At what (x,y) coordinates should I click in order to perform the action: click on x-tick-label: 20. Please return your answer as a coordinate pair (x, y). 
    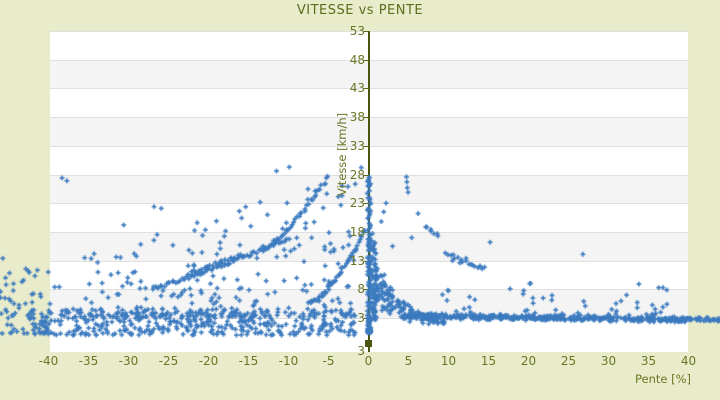
    Looking at the image, I should click on (528, 361).